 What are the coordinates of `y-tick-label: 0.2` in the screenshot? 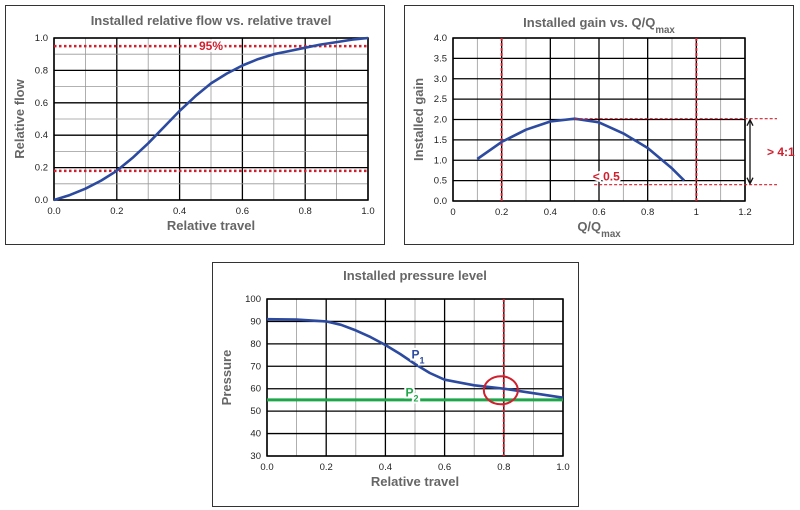 It's located at (41, 168).